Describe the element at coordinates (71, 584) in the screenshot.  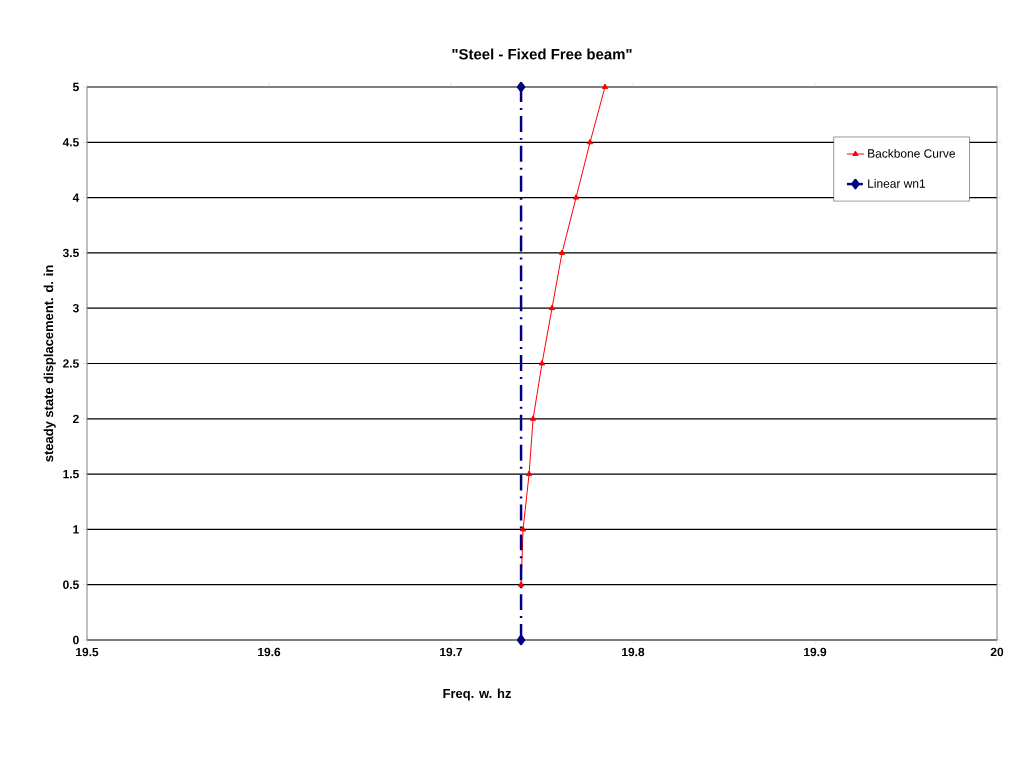
I see `y-tick-label: 0.5` at that location.